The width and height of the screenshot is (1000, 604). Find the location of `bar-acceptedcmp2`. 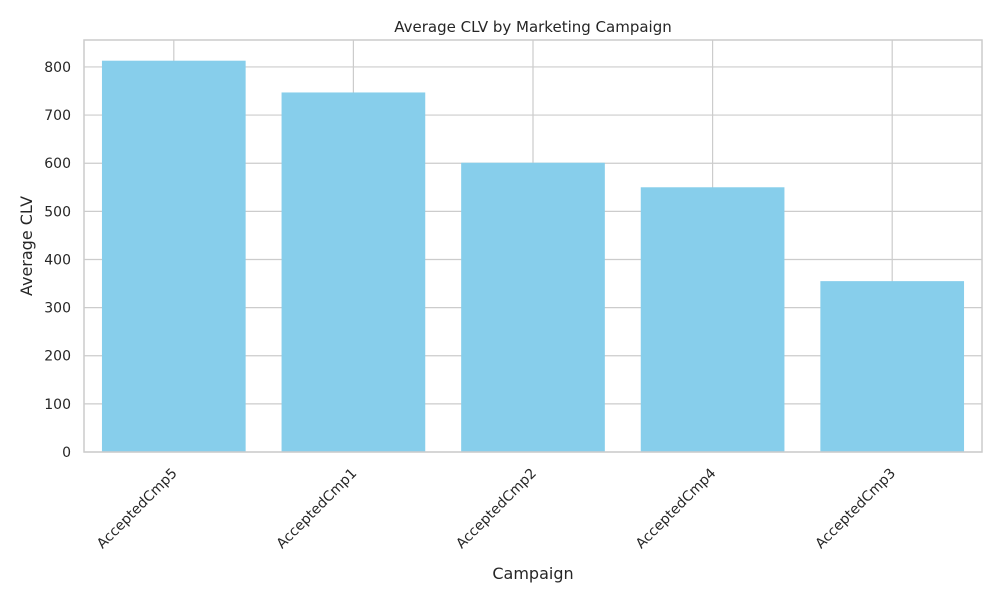

bar-acceptedcmp2 is located at coordinates (533, 307).